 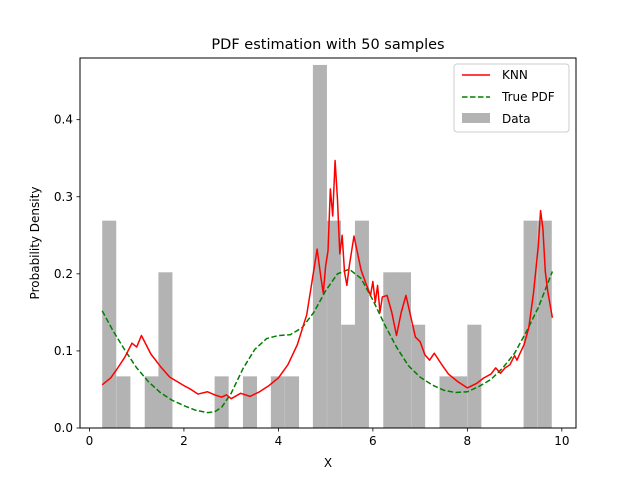 I want to click on legend-data-swatch, so click(x=476, y=118).